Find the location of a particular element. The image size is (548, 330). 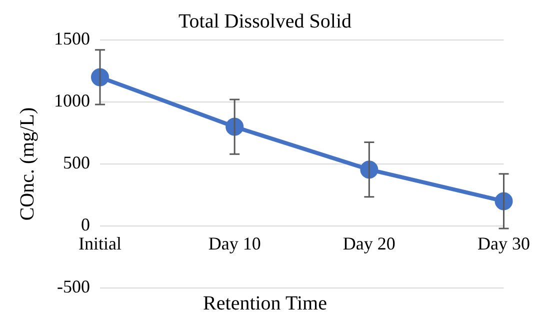

y-tick-label: 0 is located at coordinates (85, 224).